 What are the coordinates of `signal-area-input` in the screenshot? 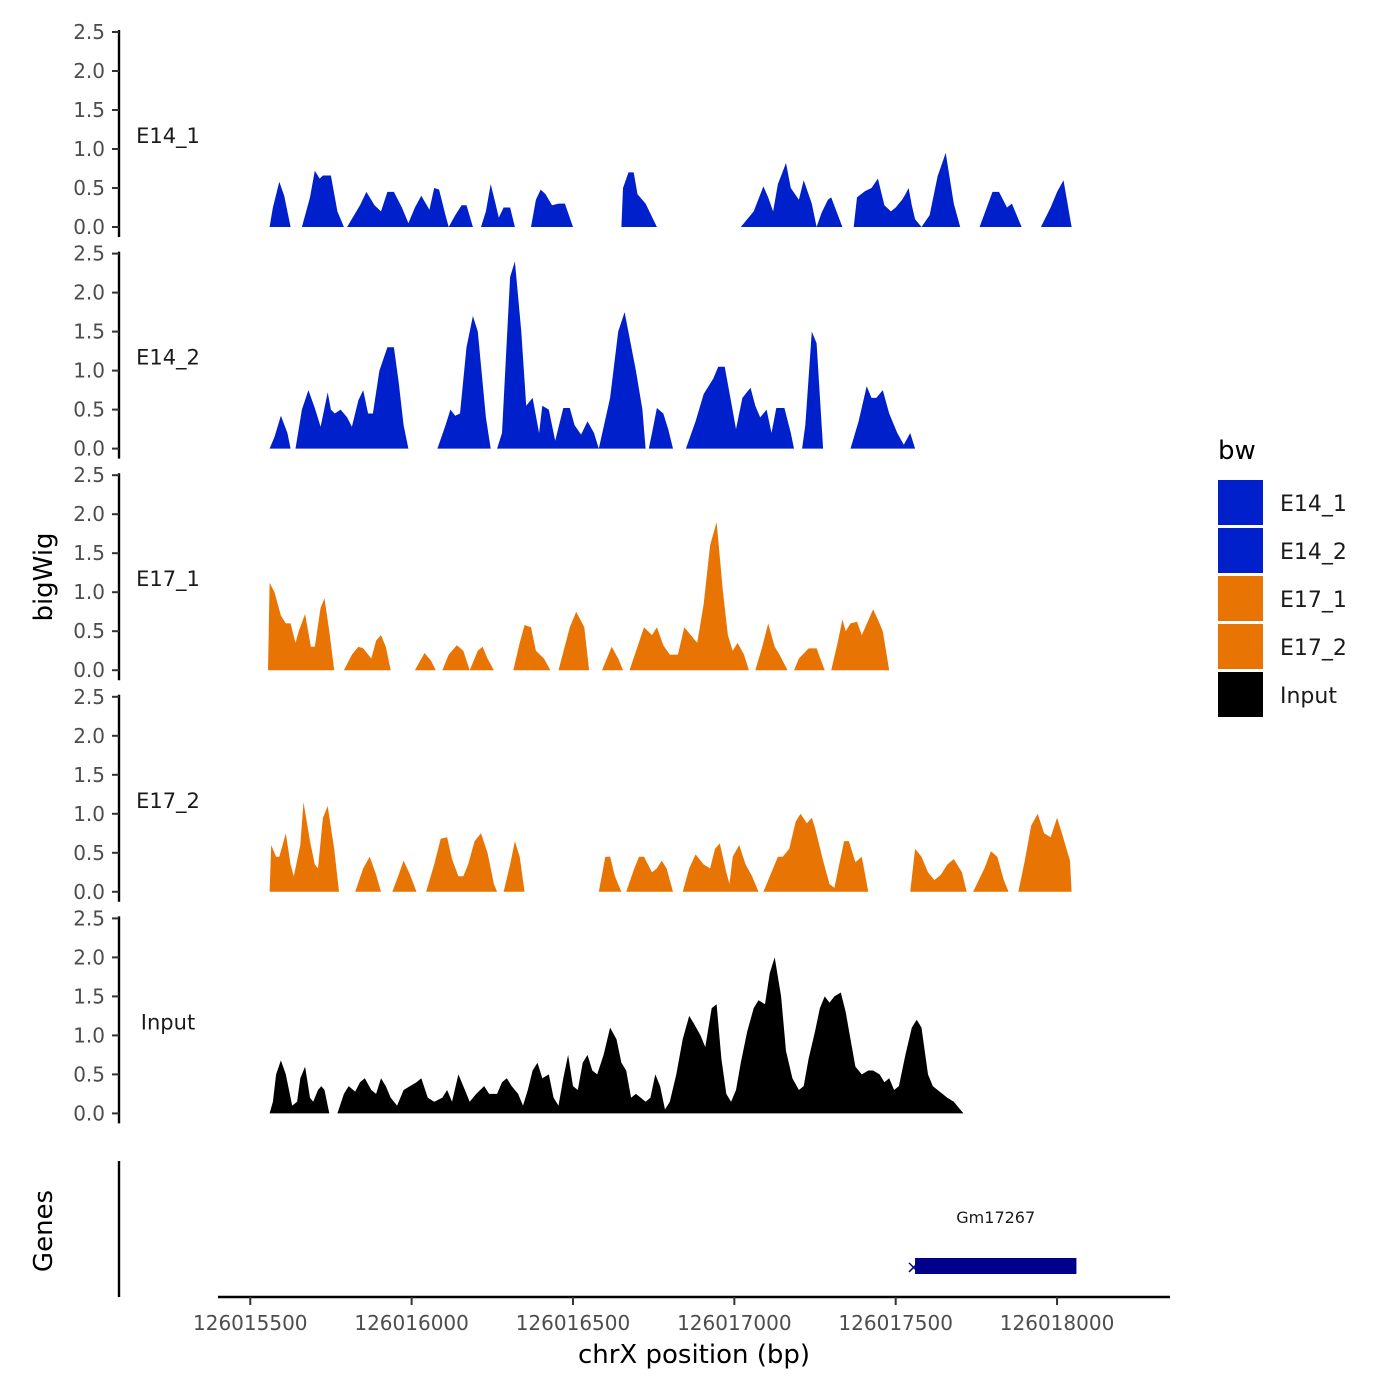 It's located at (616, 1035).